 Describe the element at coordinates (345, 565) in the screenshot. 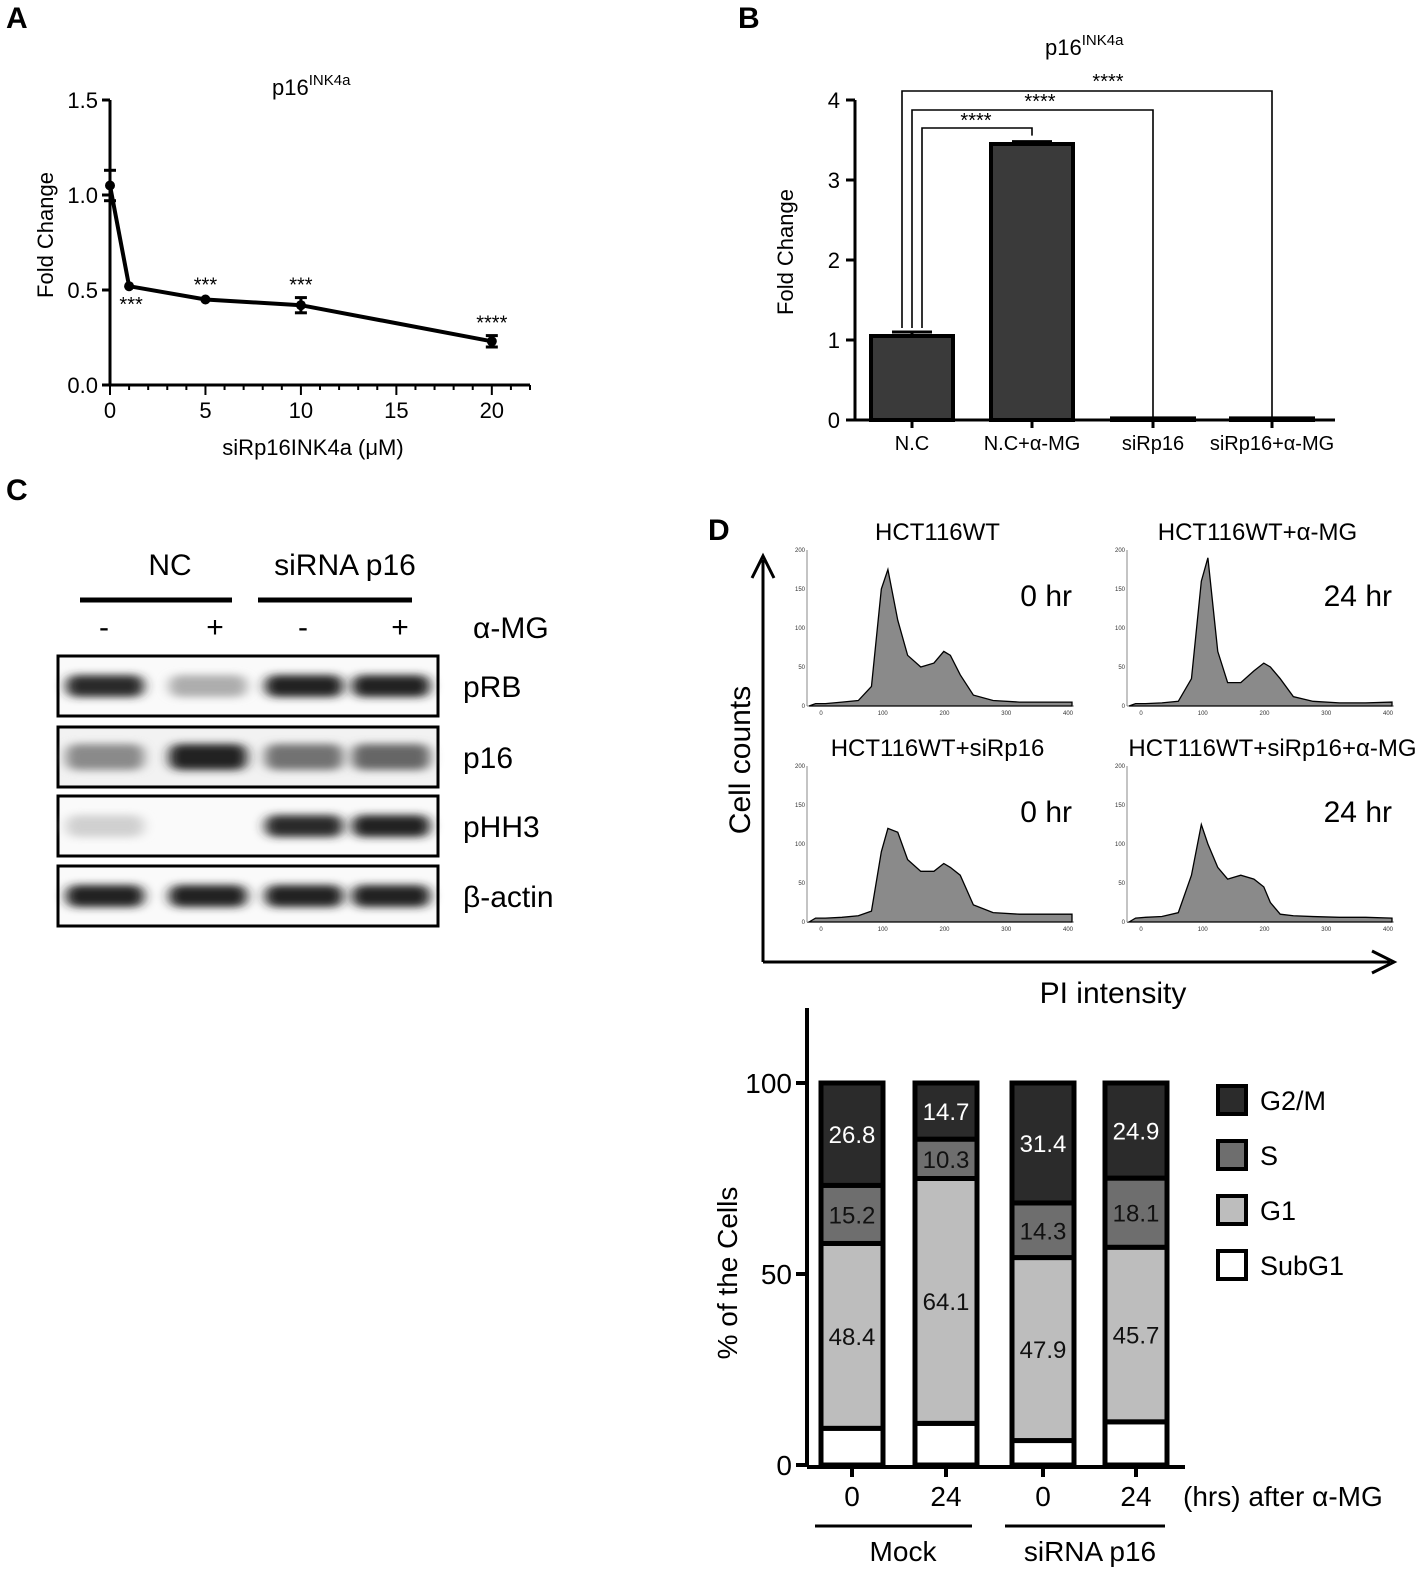

I see `group-label-sirna-p16: siRNA p16` at that location.